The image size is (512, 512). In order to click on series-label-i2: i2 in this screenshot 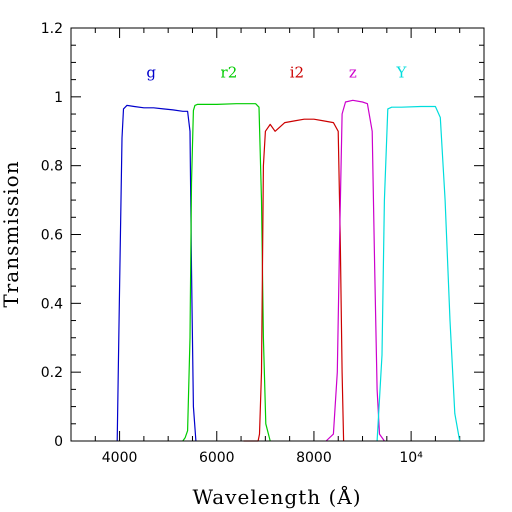, I will do `click(297, 73)`.